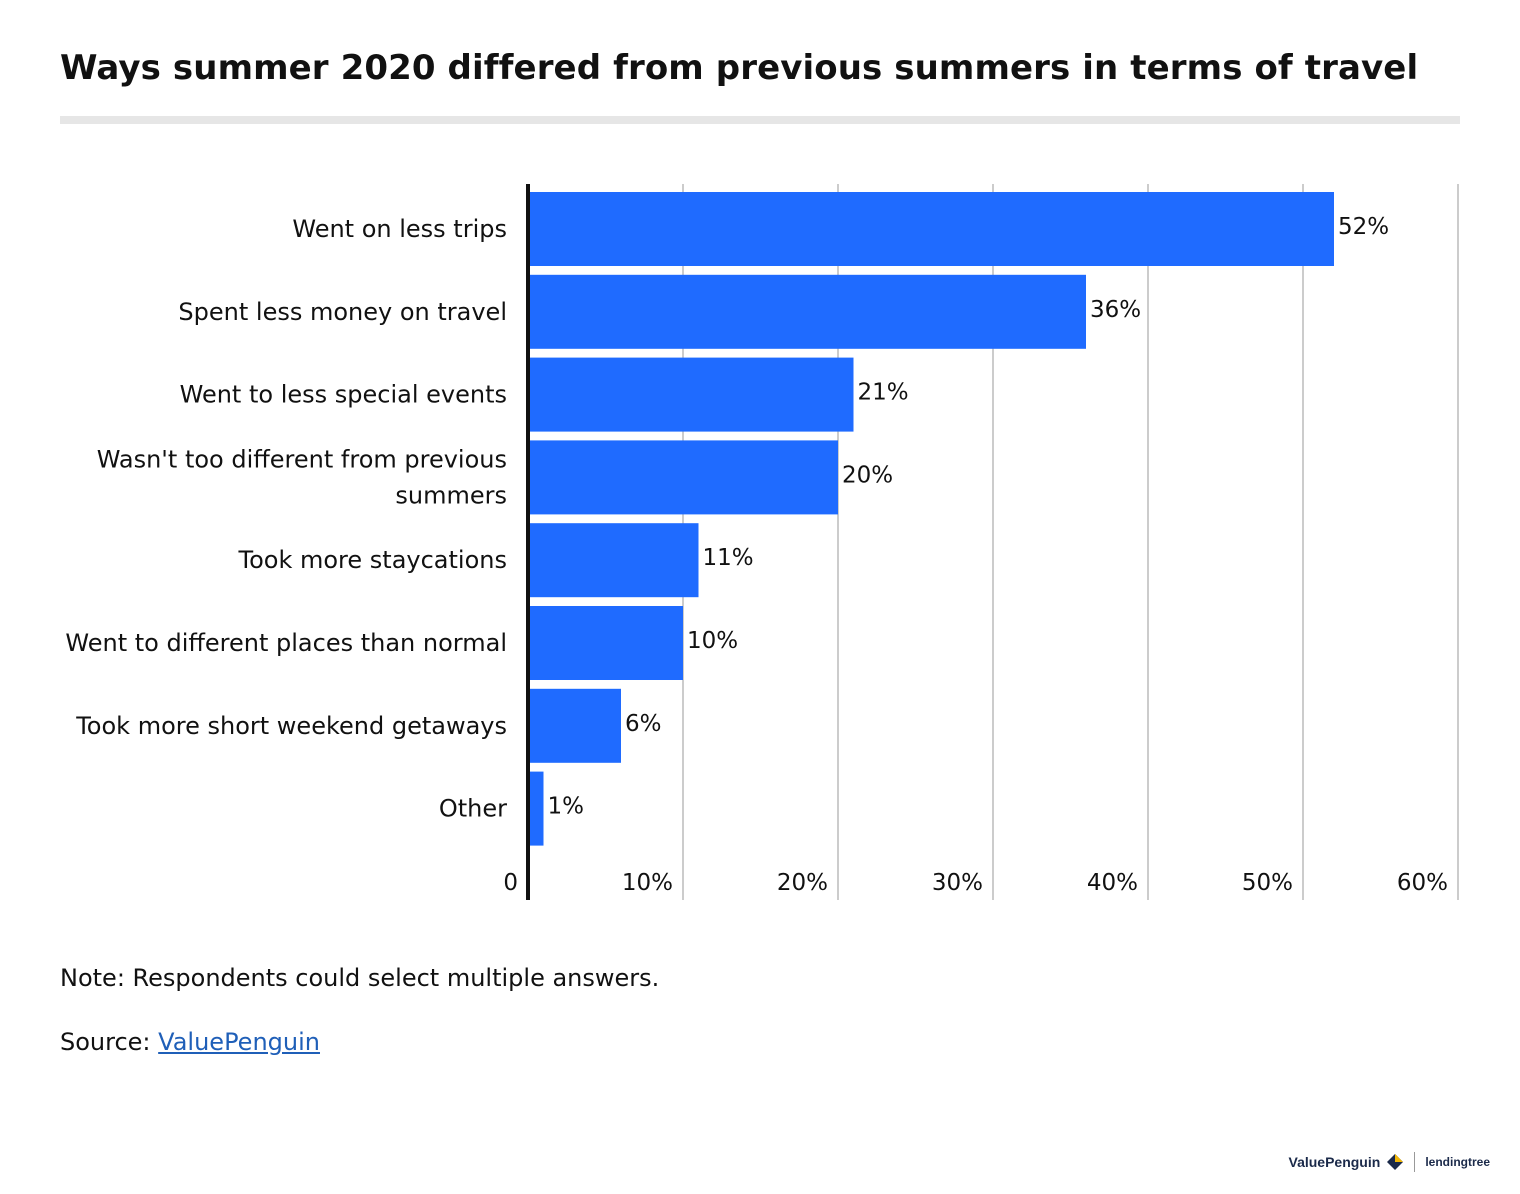  What do you see at coordinates (399, 229) in the screenshot?
I see `category-label-0: Went on less trips` at bounding box center [399, 229].